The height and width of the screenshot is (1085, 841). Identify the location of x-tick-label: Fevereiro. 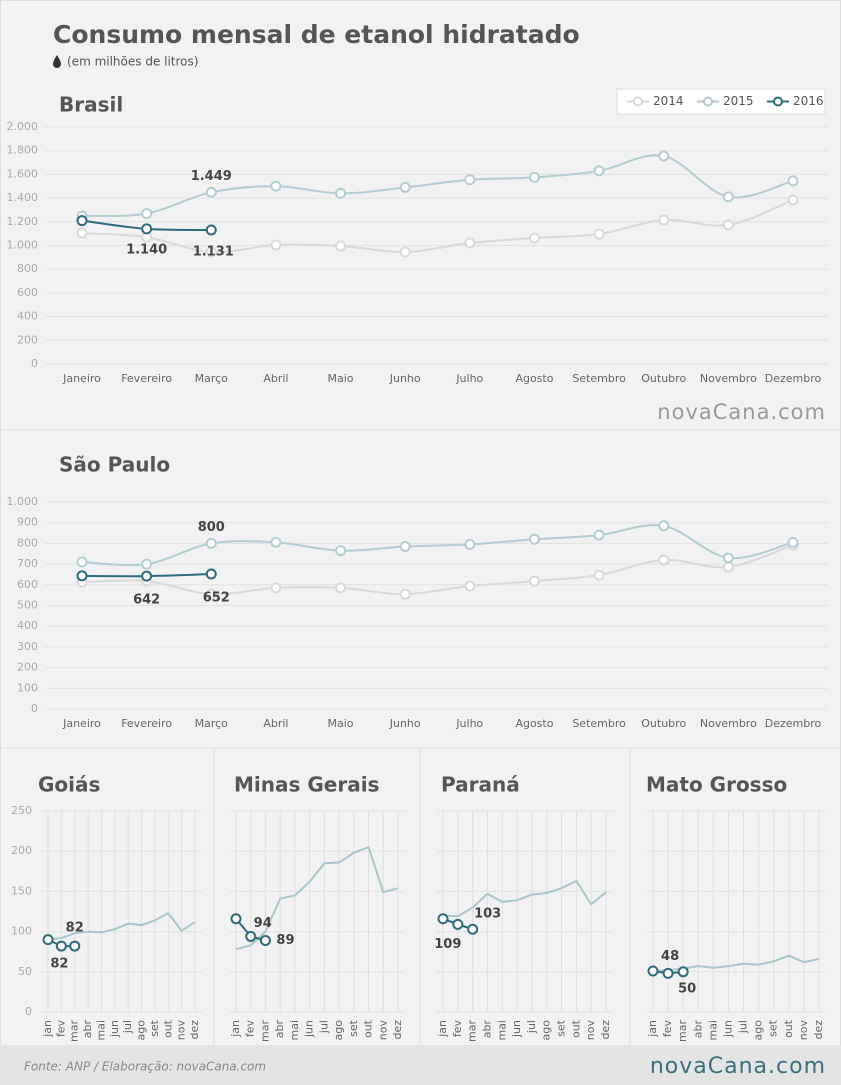
(146, 378).